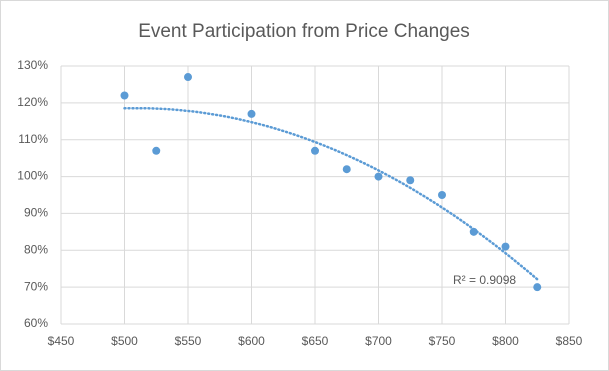 The height and width of the screenshot is (371, 609). What do you see at coordinates (36, 286) in the screenshot?
I see `y-tick-label: 70%` at bounding box center [36, 286].